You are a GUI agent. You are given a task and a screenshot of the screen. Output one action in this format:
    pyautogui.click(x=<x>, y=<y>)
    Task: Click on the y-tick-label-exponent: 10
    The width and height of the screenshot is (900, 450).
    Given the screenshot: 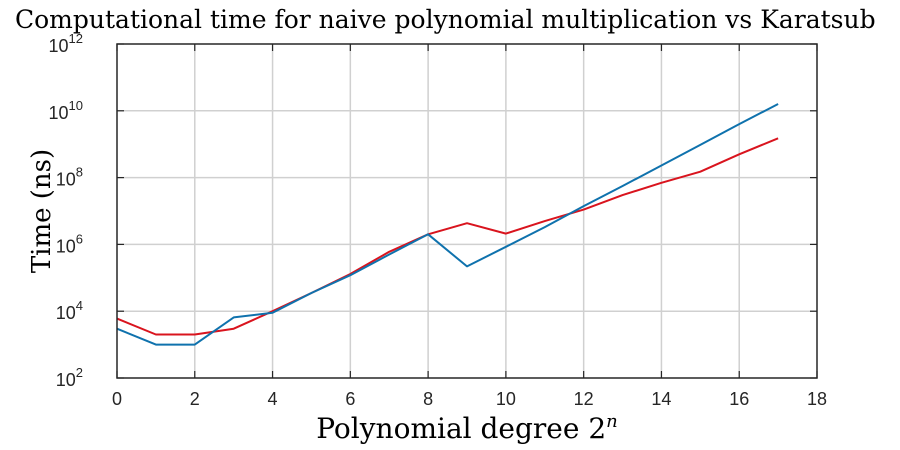 What is the action you would take?
    pyautogui.click(x=76, y=105)
    